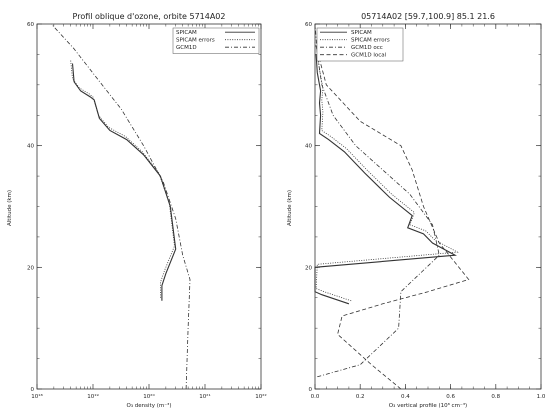 The height and width of the screenshot is (410, 546). What do you see at coordinates (260, 396) in the screenshot?
I see `x-tick-label: 10²²` at bounding box center [260, 396].